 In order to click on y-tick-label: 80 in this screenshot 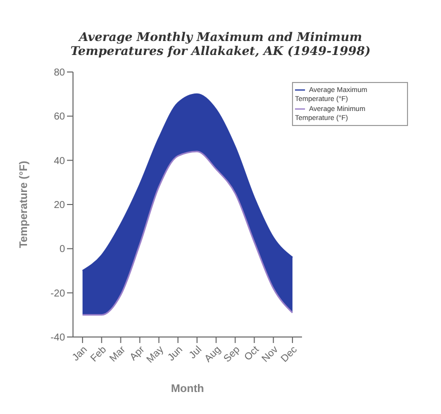, I will do `click(60, 73)`.